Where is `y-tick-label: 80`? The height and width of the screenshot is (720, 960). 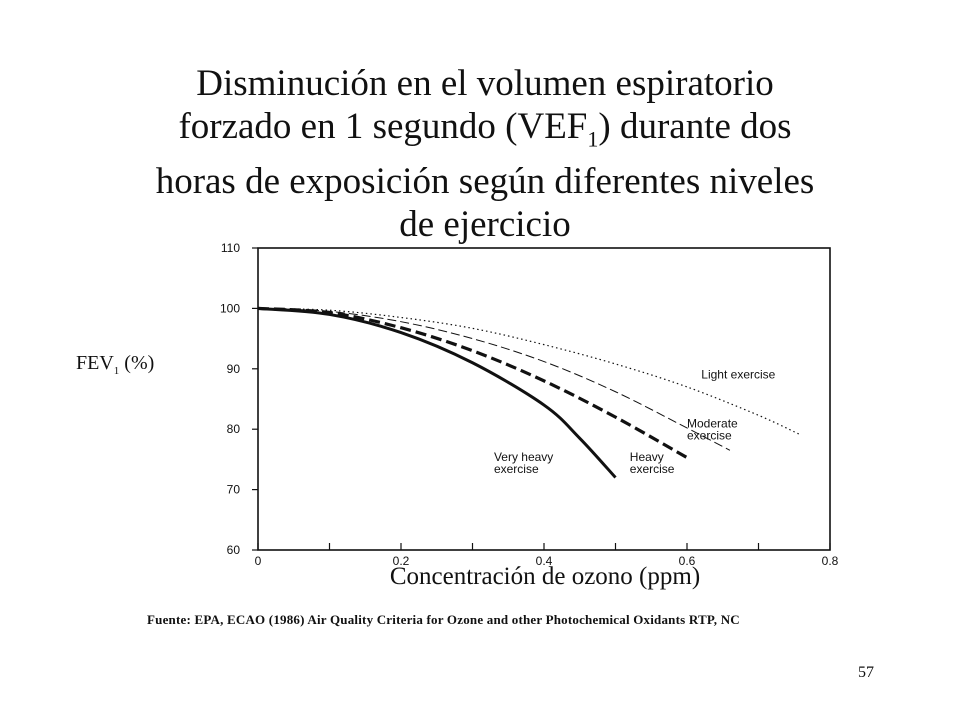
y-tick-label: 80 is located at coordinates (234, 429).